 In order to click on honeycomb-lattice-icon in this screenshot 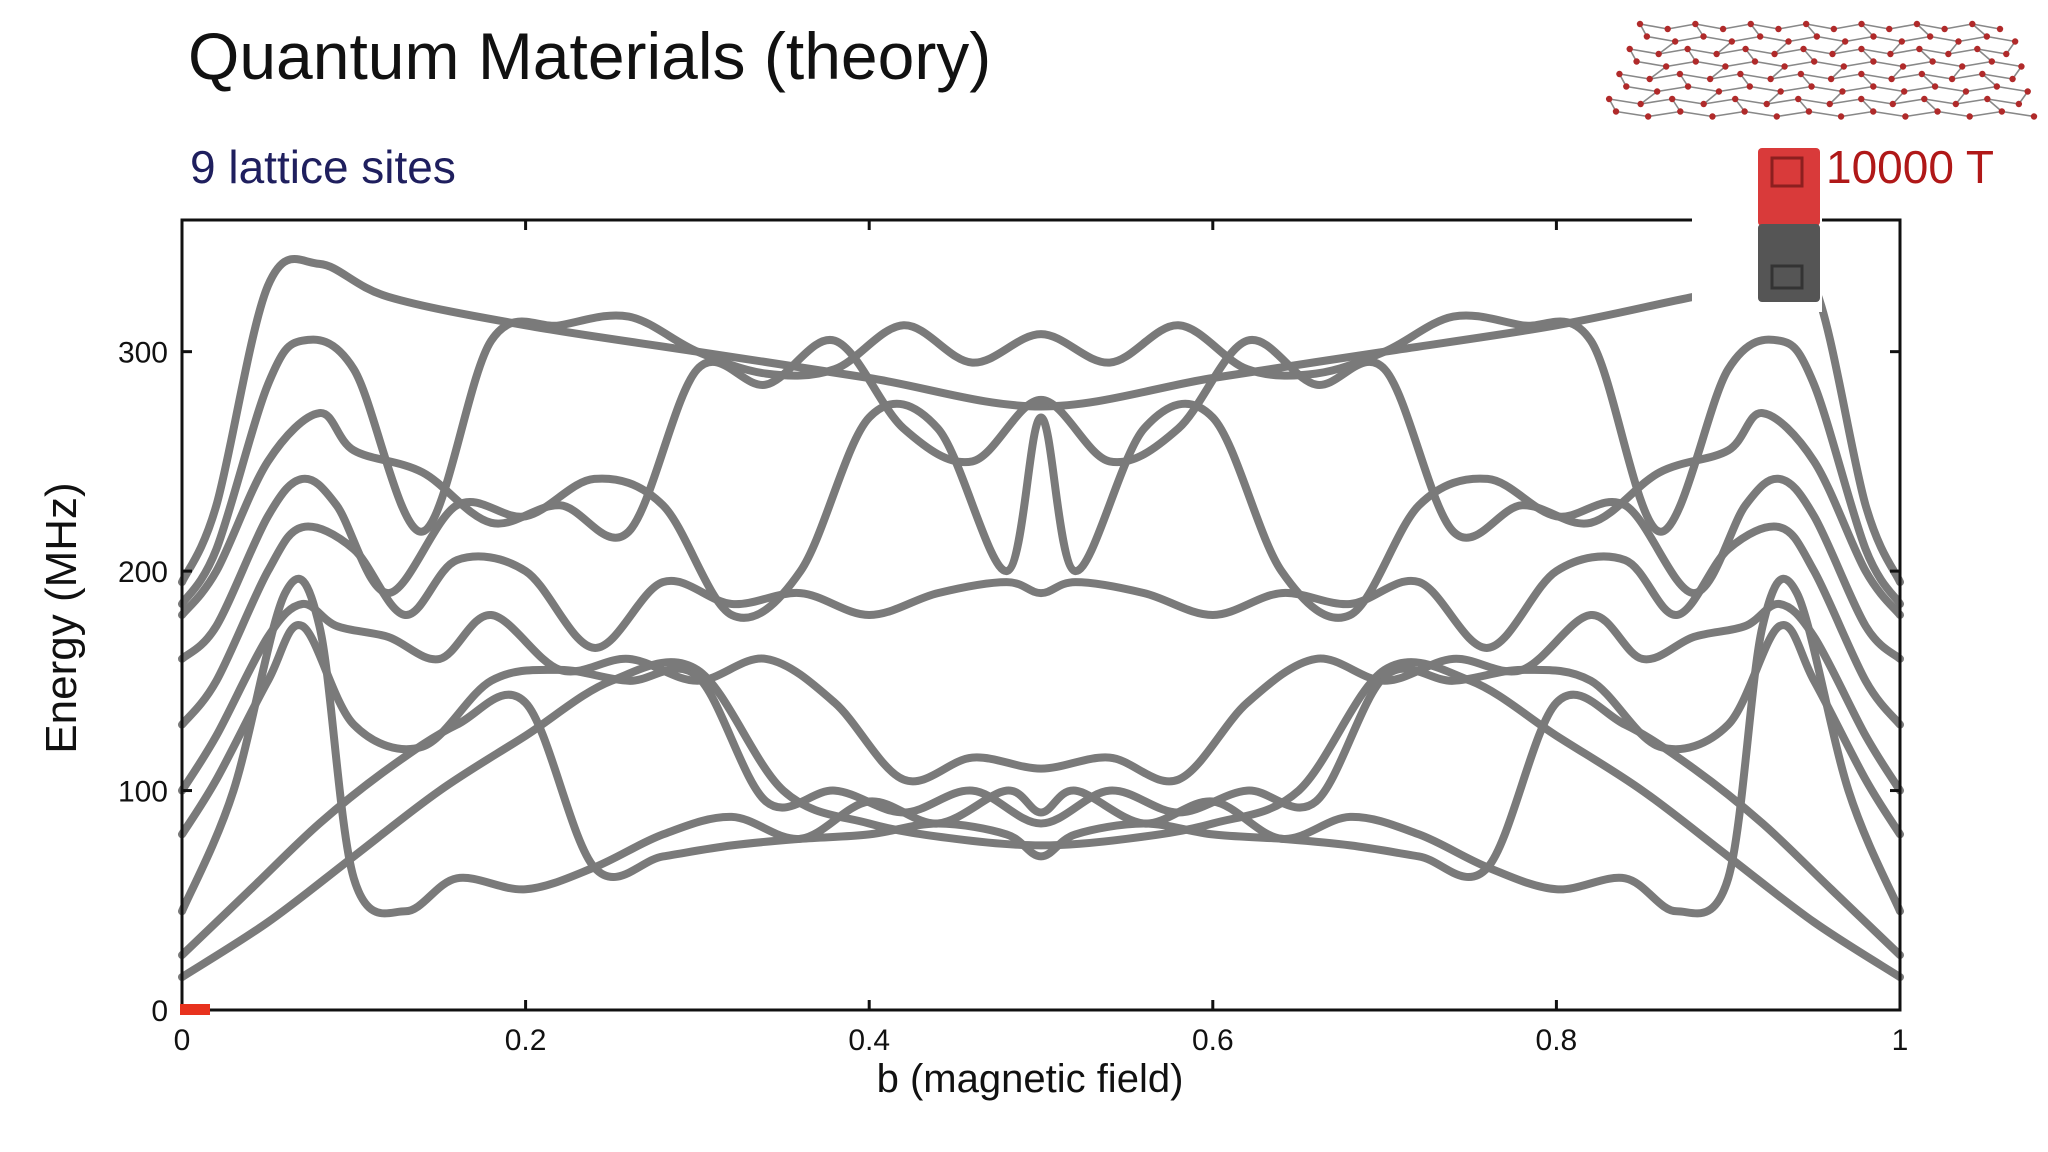, I will do `click(1821, 70)`.